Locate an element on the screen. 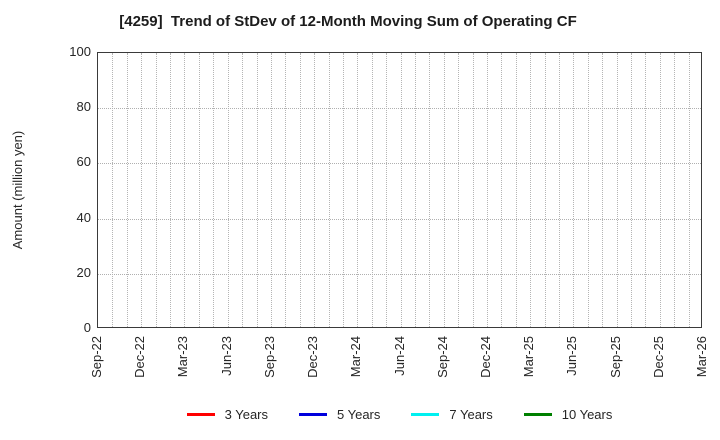 The width and height of the screenshot is (720, 440). y-tick-label: 0 is located at coordinates (87, 327).